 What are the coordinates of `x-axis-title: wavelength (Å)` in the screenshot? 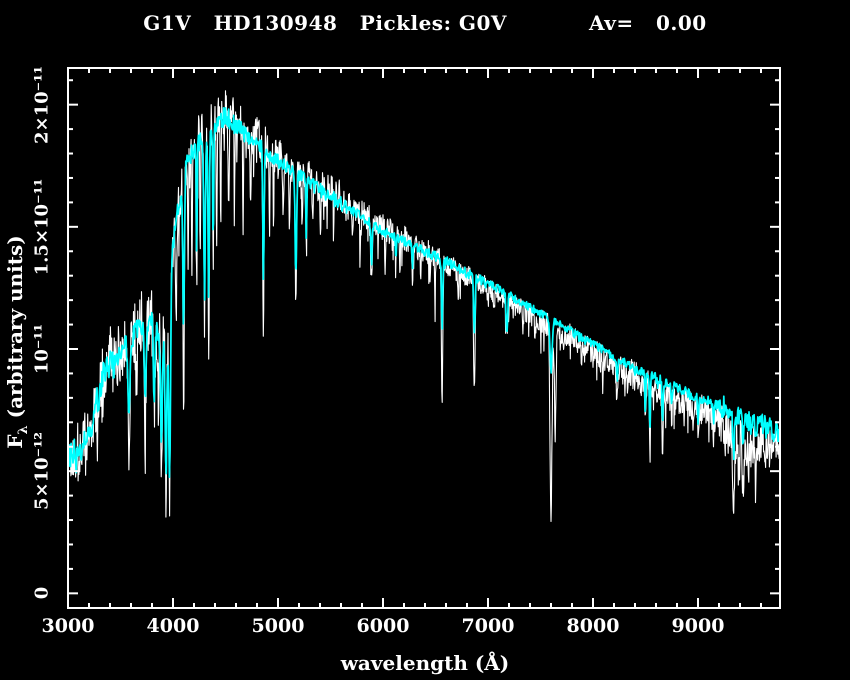 It's located at (425, 663).